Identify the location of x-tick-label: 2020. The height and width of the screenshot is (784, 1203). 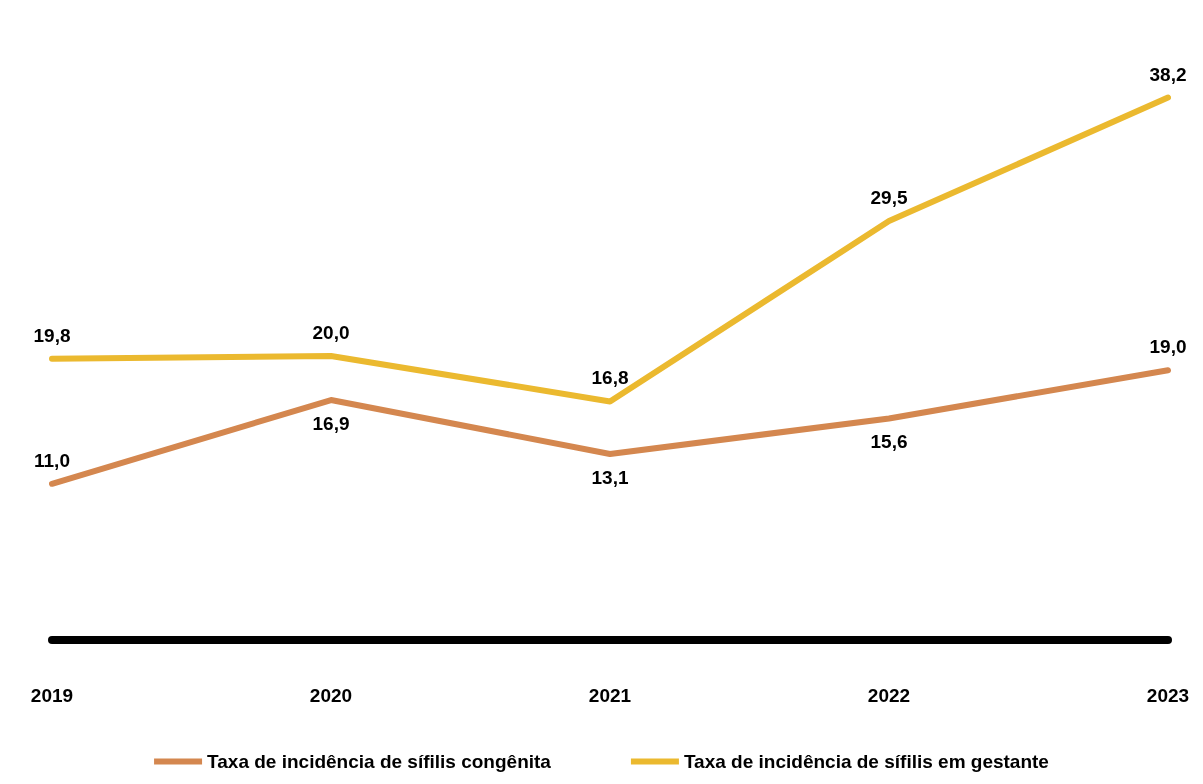
(331, 695).